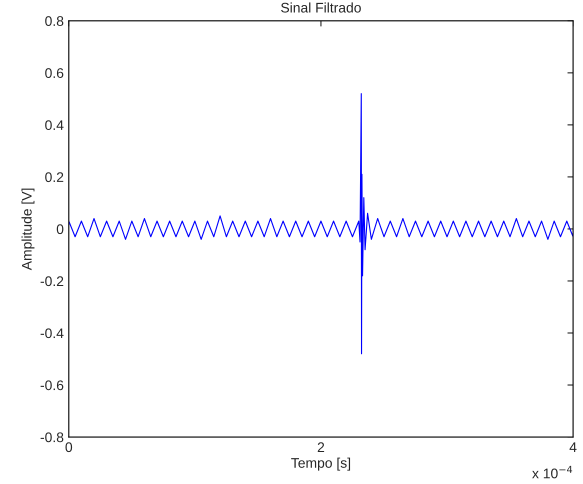 The width and height of the screenshot is (583, 484). What do you see at coordinates (573, 447) in the screenshot?
I see `x-tick-label: 4` at bounding box center [573, 447].